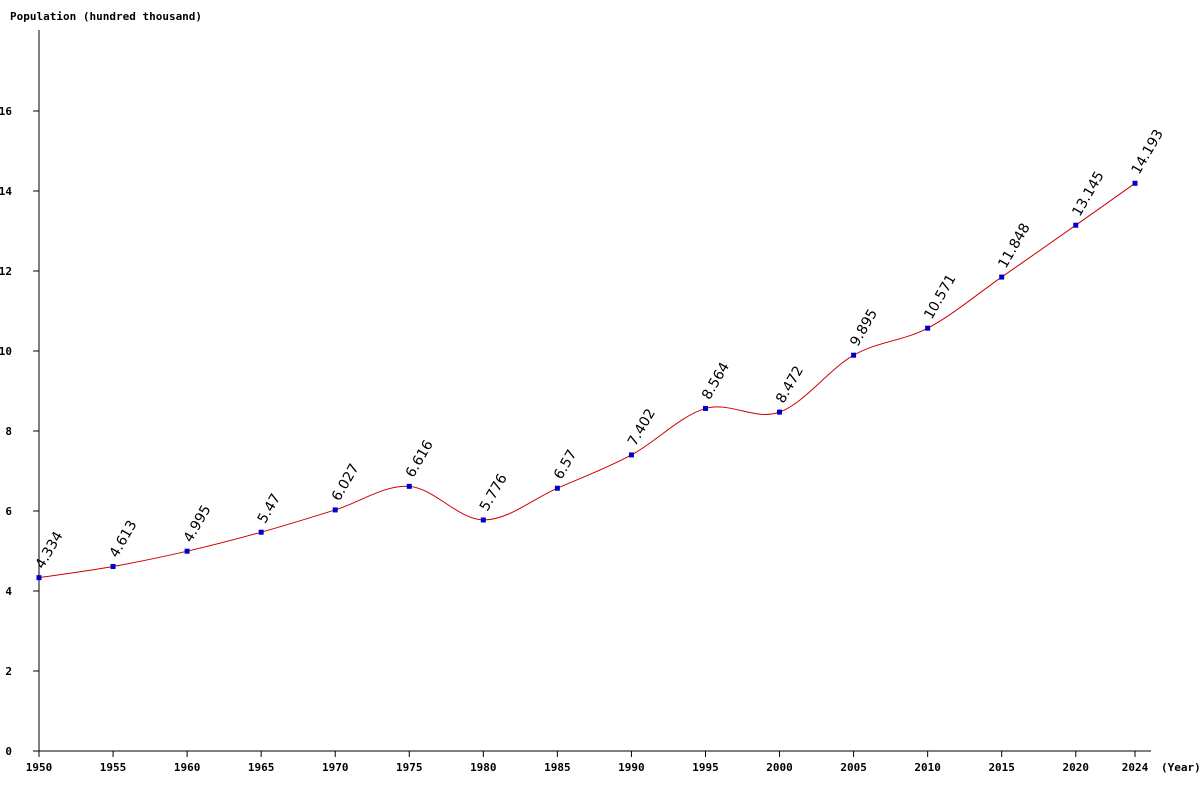 The width and height of the screenshot is (1200, 800). What do you see at coordinates (790, 384) in the screenshot?
I see `data-label: 8.472` at bounding box center [790, 384].